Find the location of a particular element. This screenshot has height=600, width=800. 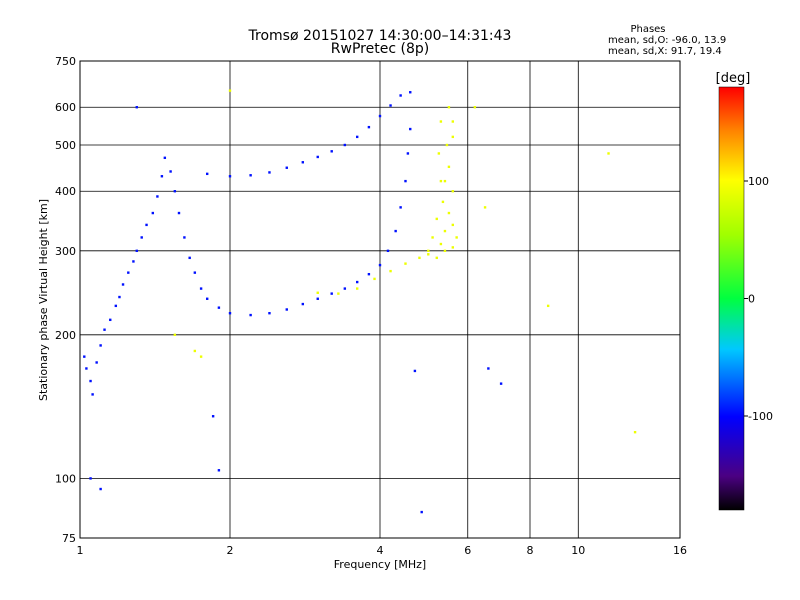

y-tick-label: 500 is located at coordinates (65, 145).